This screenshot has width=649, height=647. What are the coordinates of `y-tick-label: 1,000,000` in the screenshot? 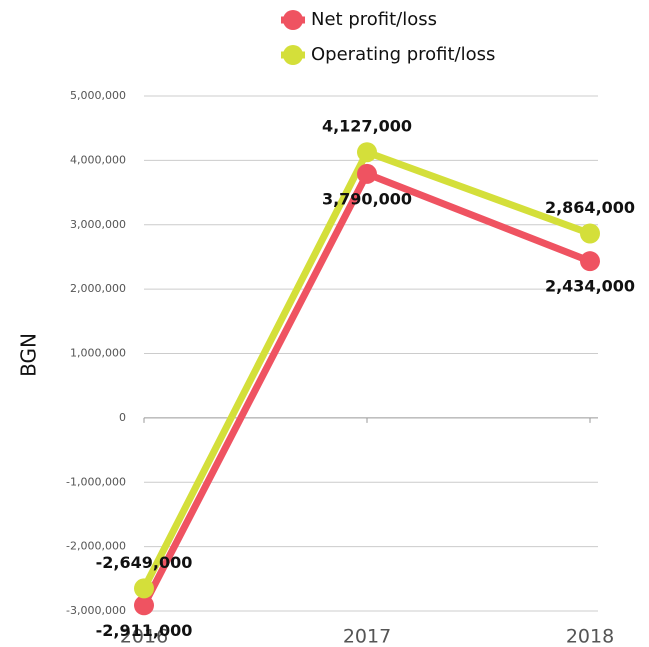 It's located at (98, 353).